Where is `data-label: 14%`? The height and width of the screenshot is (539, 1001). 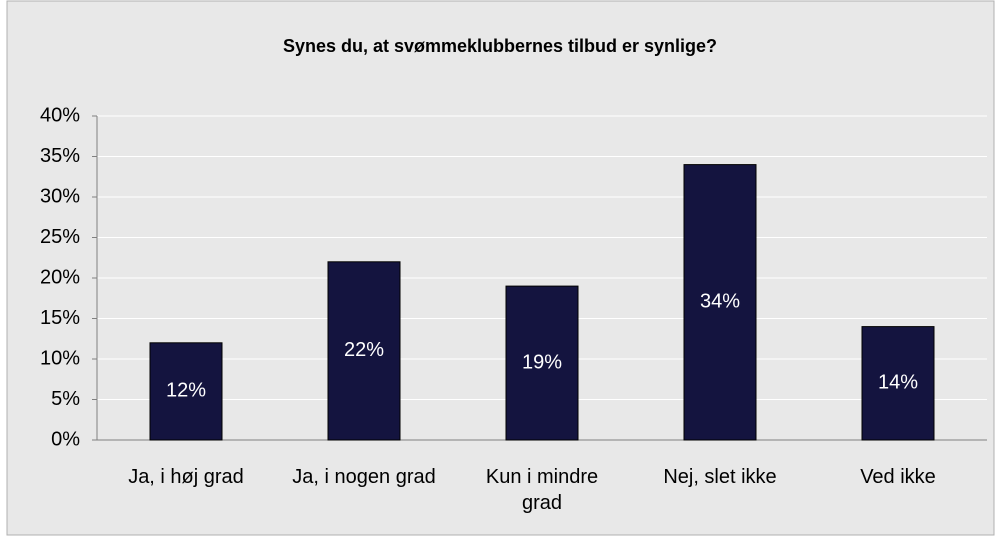
data-label: 14% is located at coordinates (898, 383).